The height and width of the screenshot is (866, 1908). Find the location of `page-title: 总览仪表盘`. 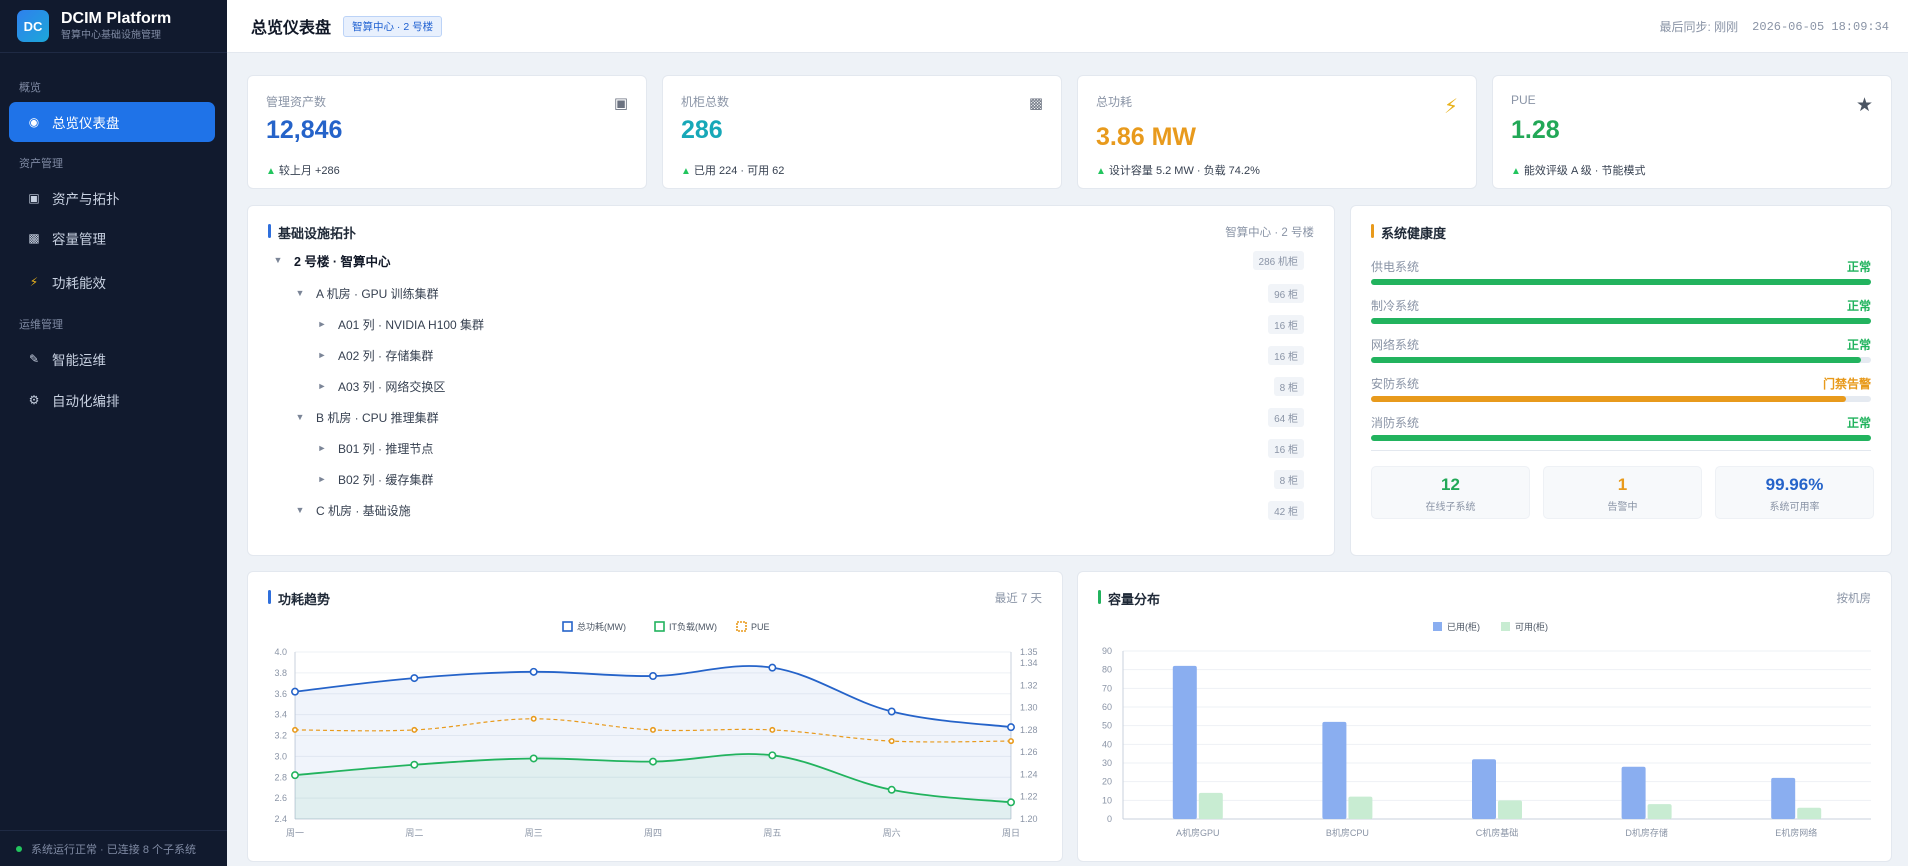

page-title: 总览仪表盘 is located at coordinates (291, 28).